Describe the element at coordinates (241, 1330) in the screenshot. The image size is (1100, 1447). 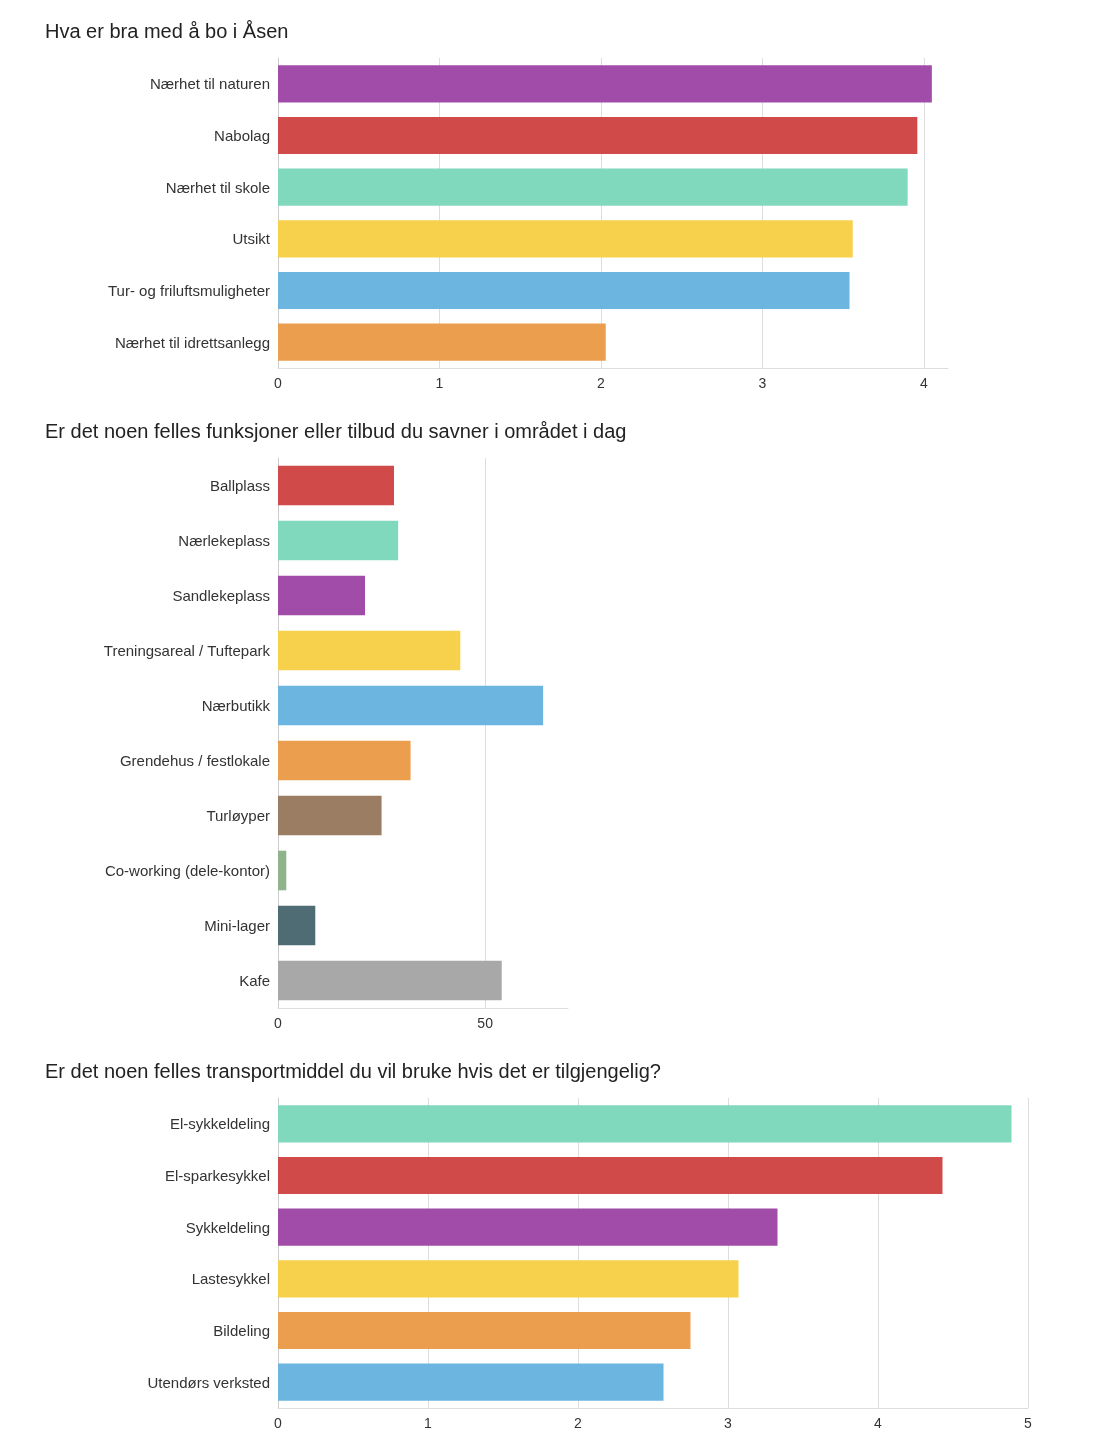
I see `y-tick-label: Bildeling` at that location.